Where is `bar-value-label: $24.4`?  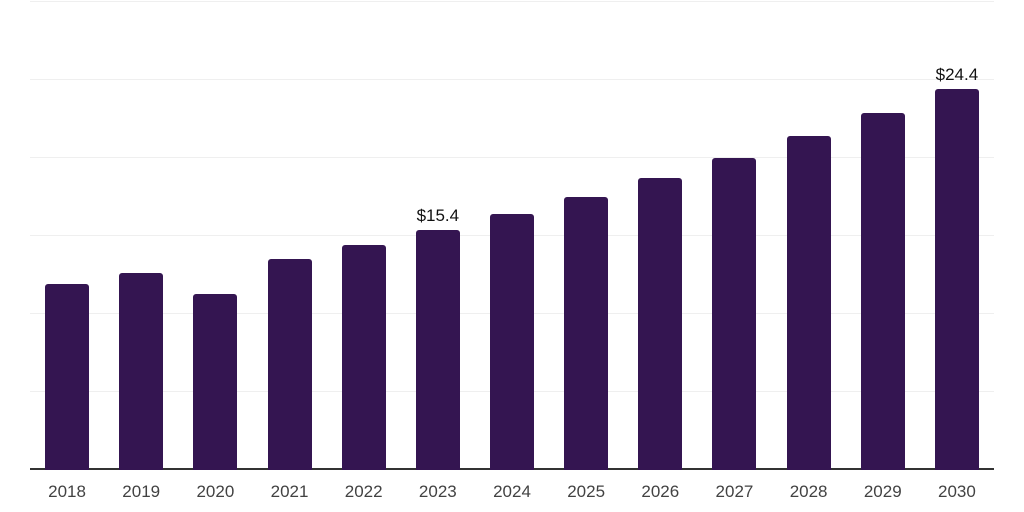
bar-value-label: $24.4 is located at coordinates (957, 75).